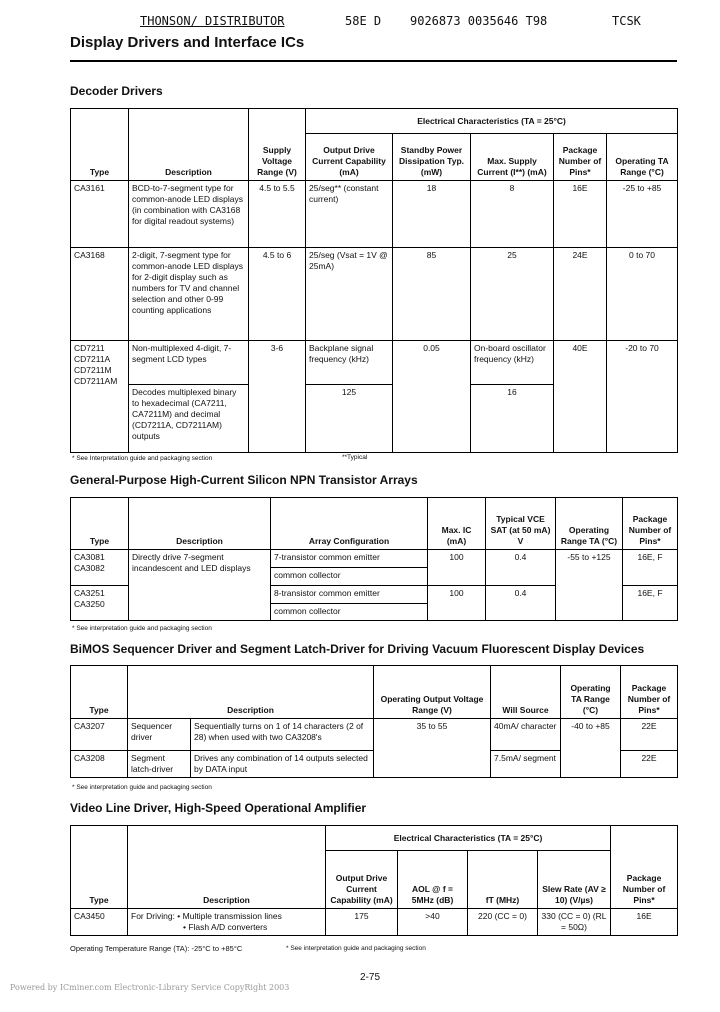 The height and width of the screenshot is (1012, 720). I want to click on type: CD7211M, so click(93, 370).